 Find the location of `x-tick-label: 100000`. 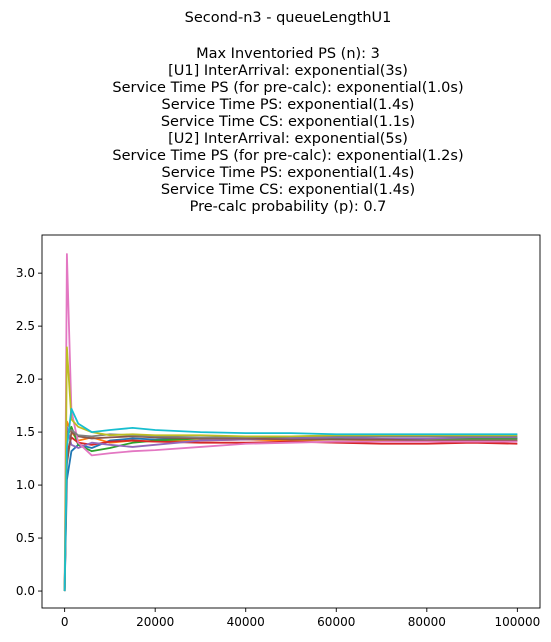

x-tick-label: 100000 is located at coordinates (517, 622).